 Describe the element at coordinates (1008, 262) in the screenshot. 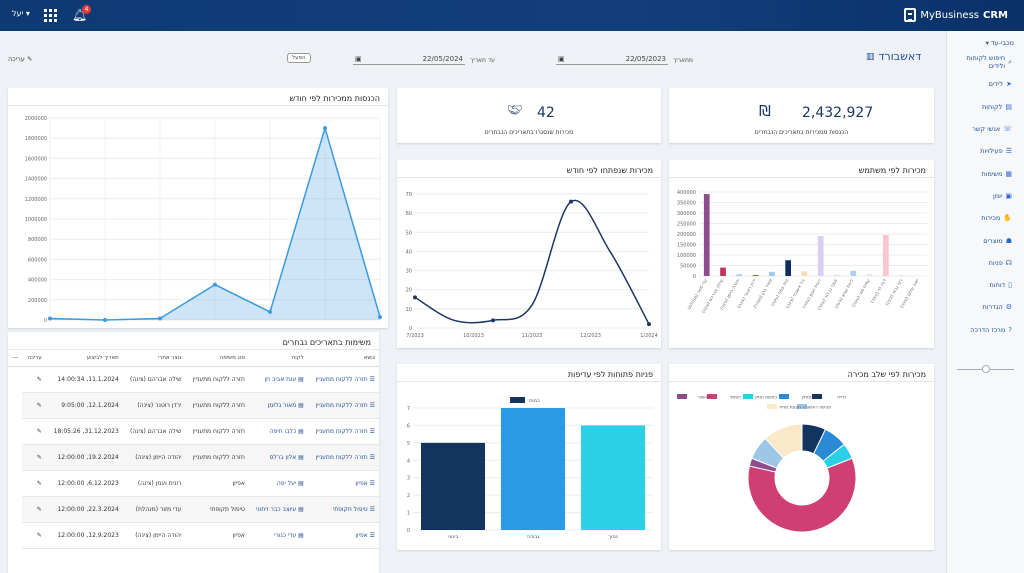

I see `tickets-icon: ☊` at that location.